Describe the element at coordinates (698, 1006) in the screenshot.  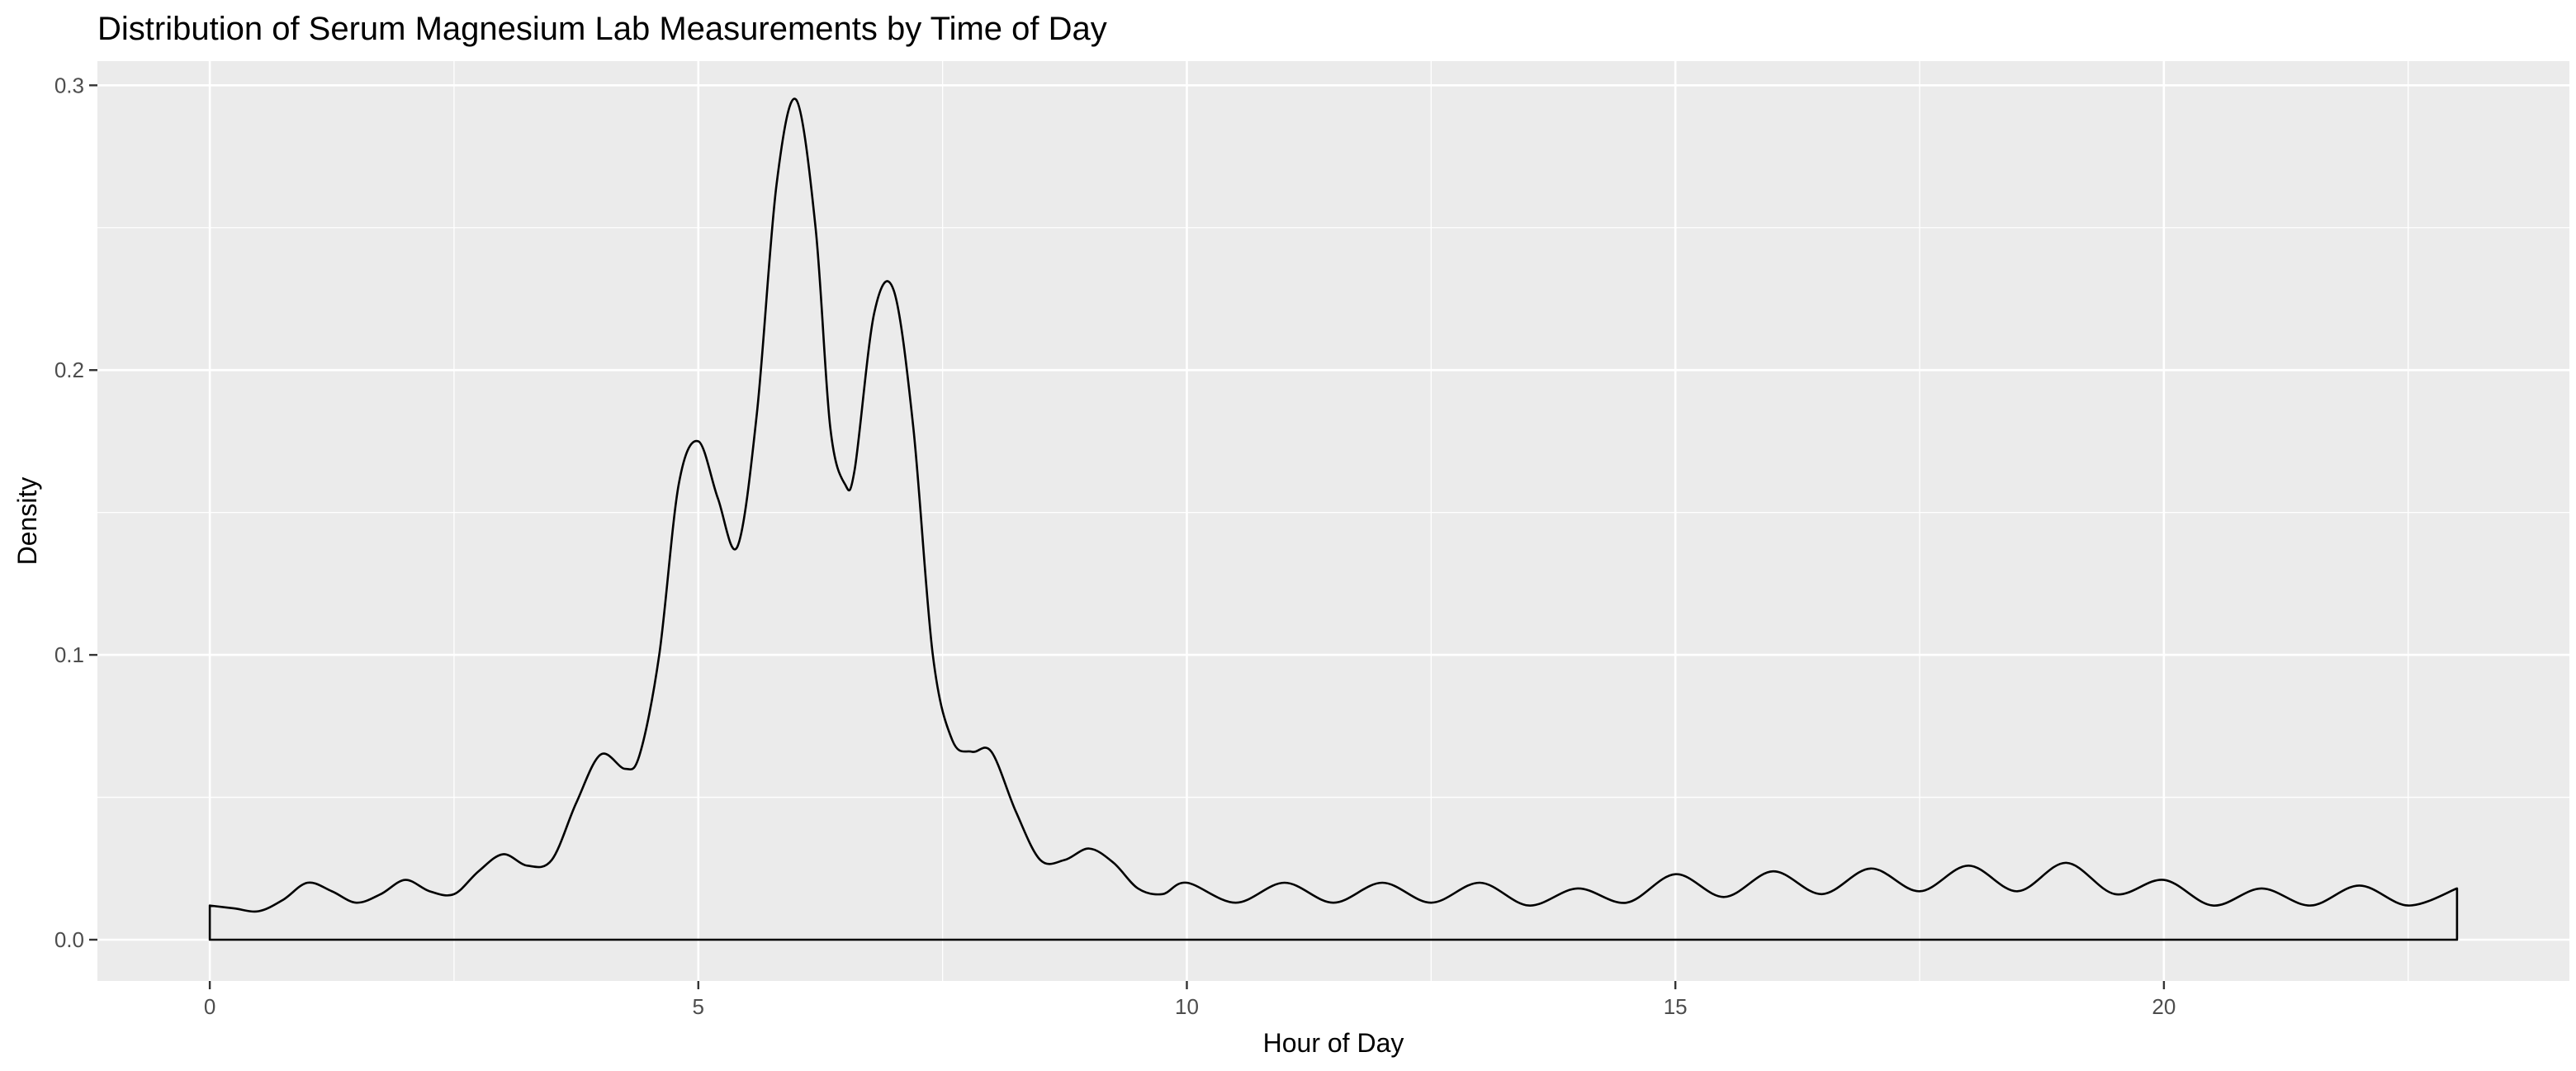
I see `x-tick-label: 5` at that location.